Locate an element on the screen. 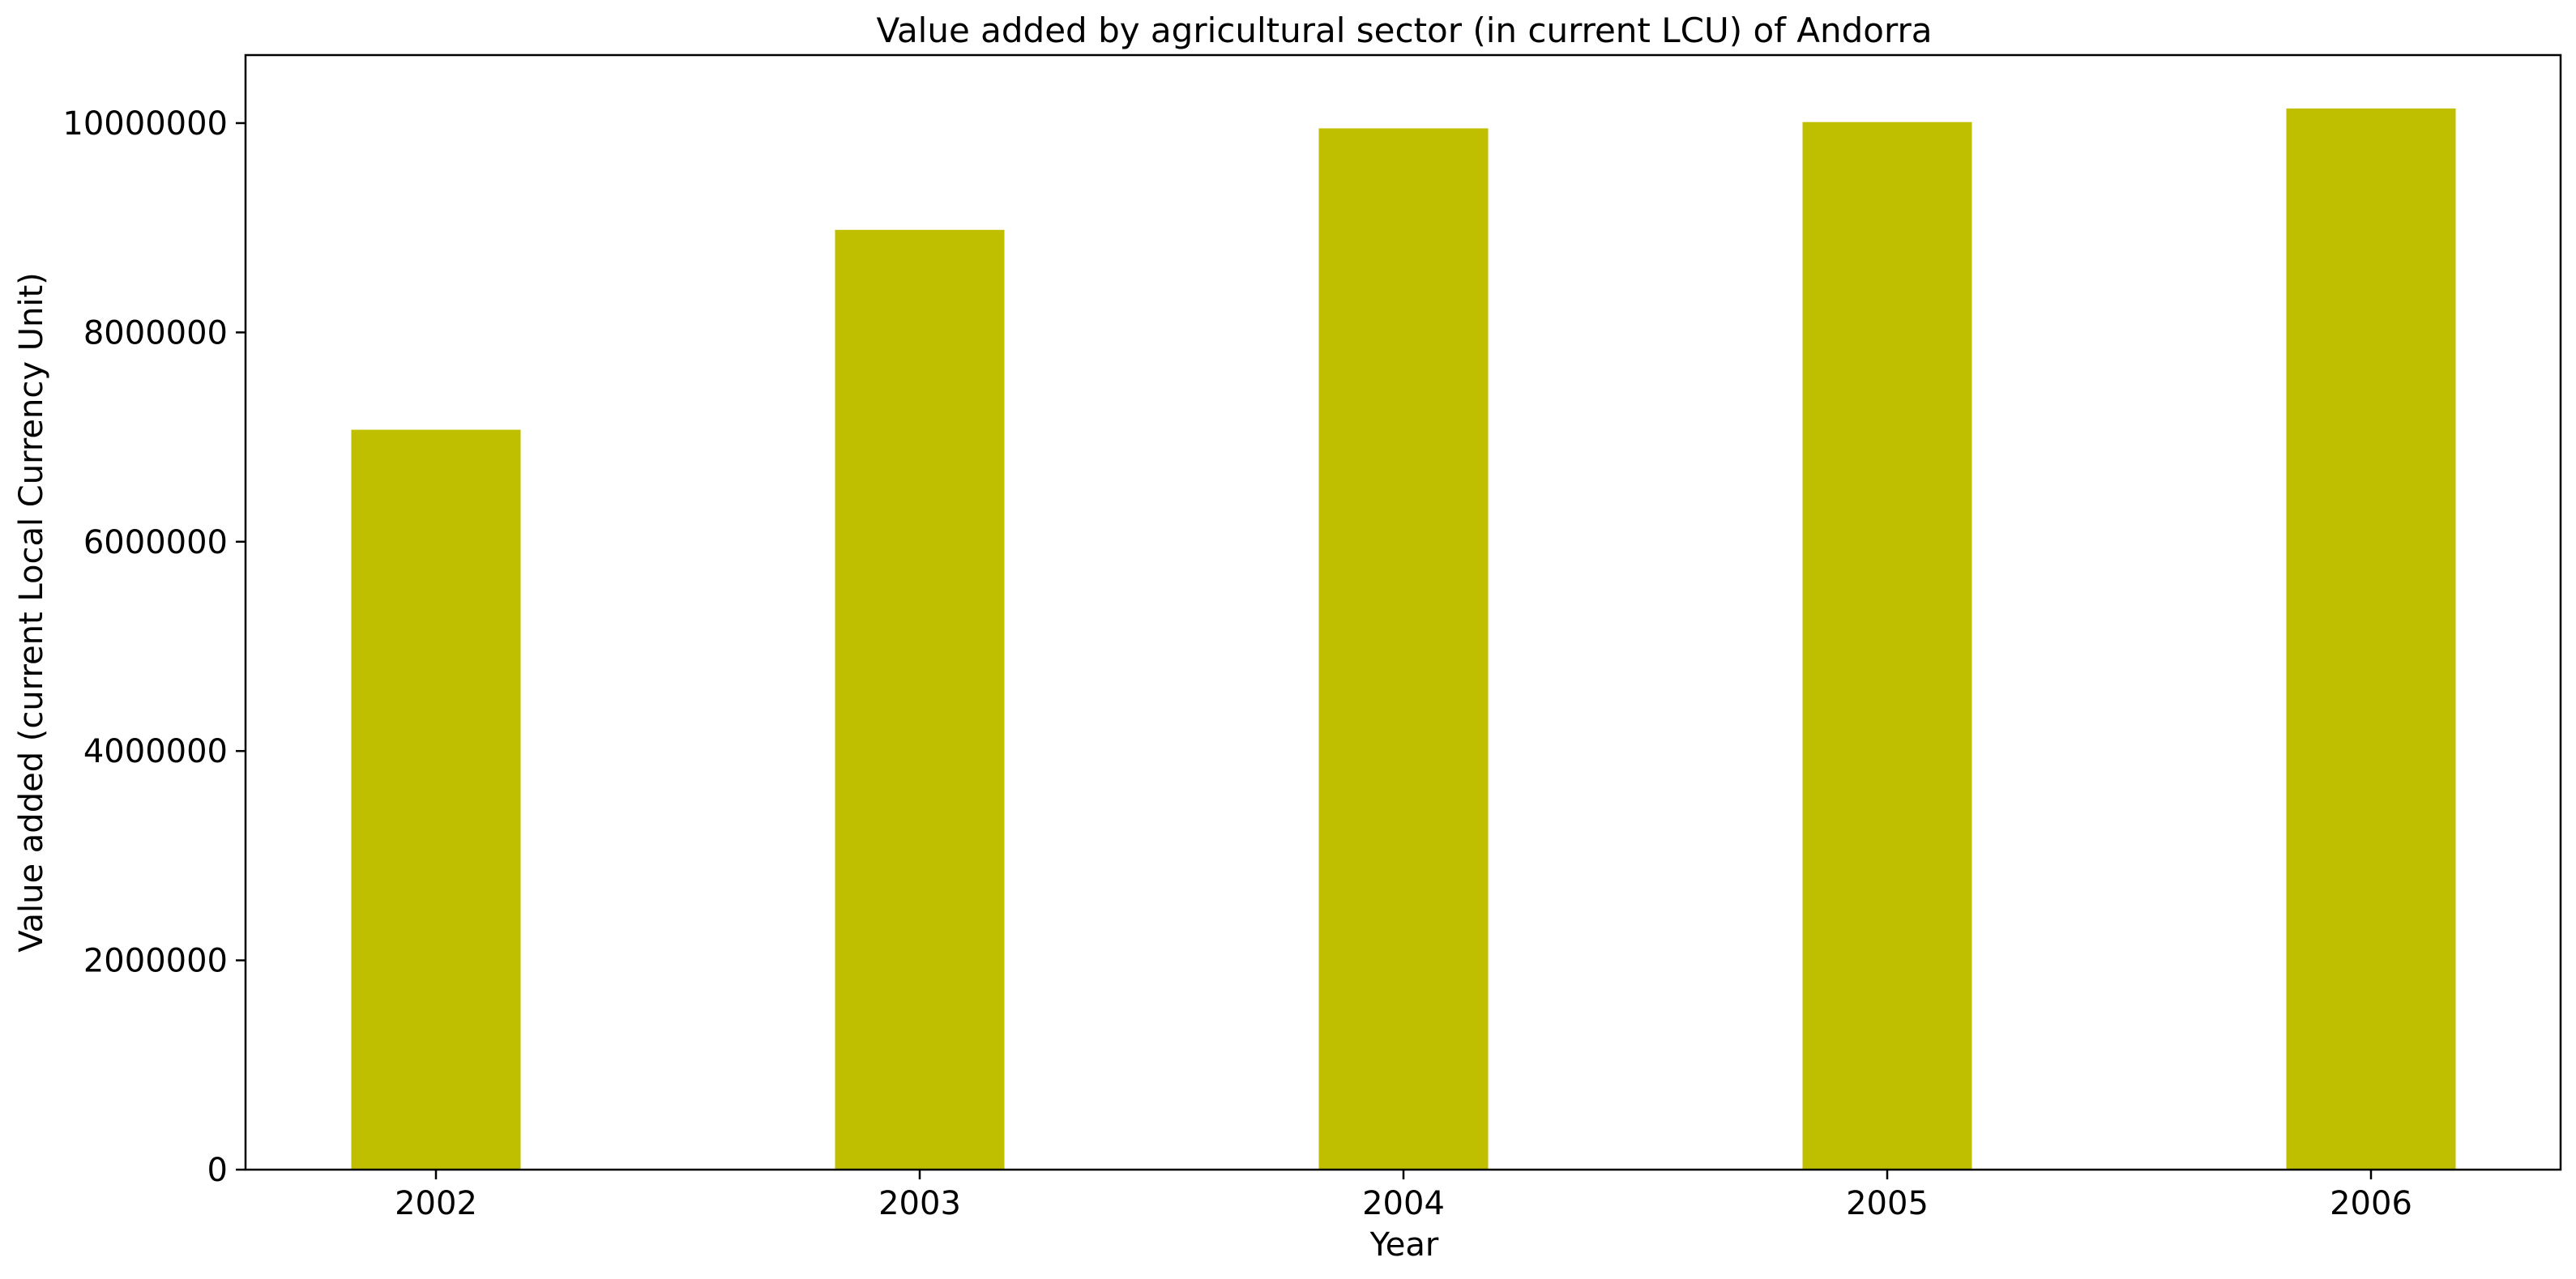 The height and width of the screenshot is (1279, 2576). x-tick-label: 2006 is located at coordinates (2371, 1203).